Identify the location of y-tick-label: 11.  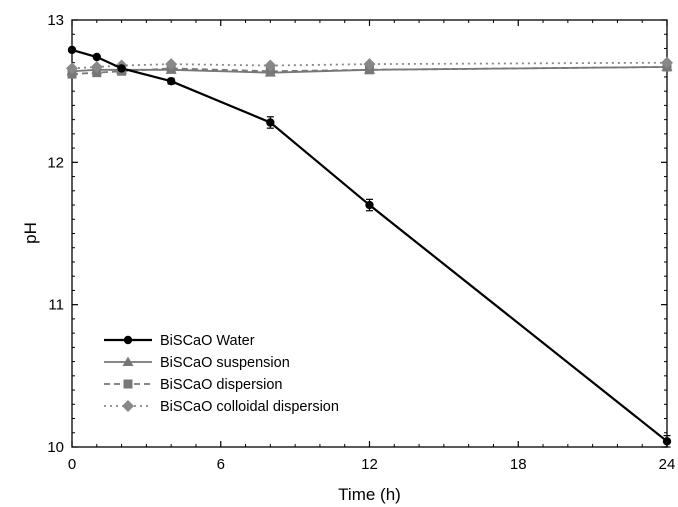
(56, 305).